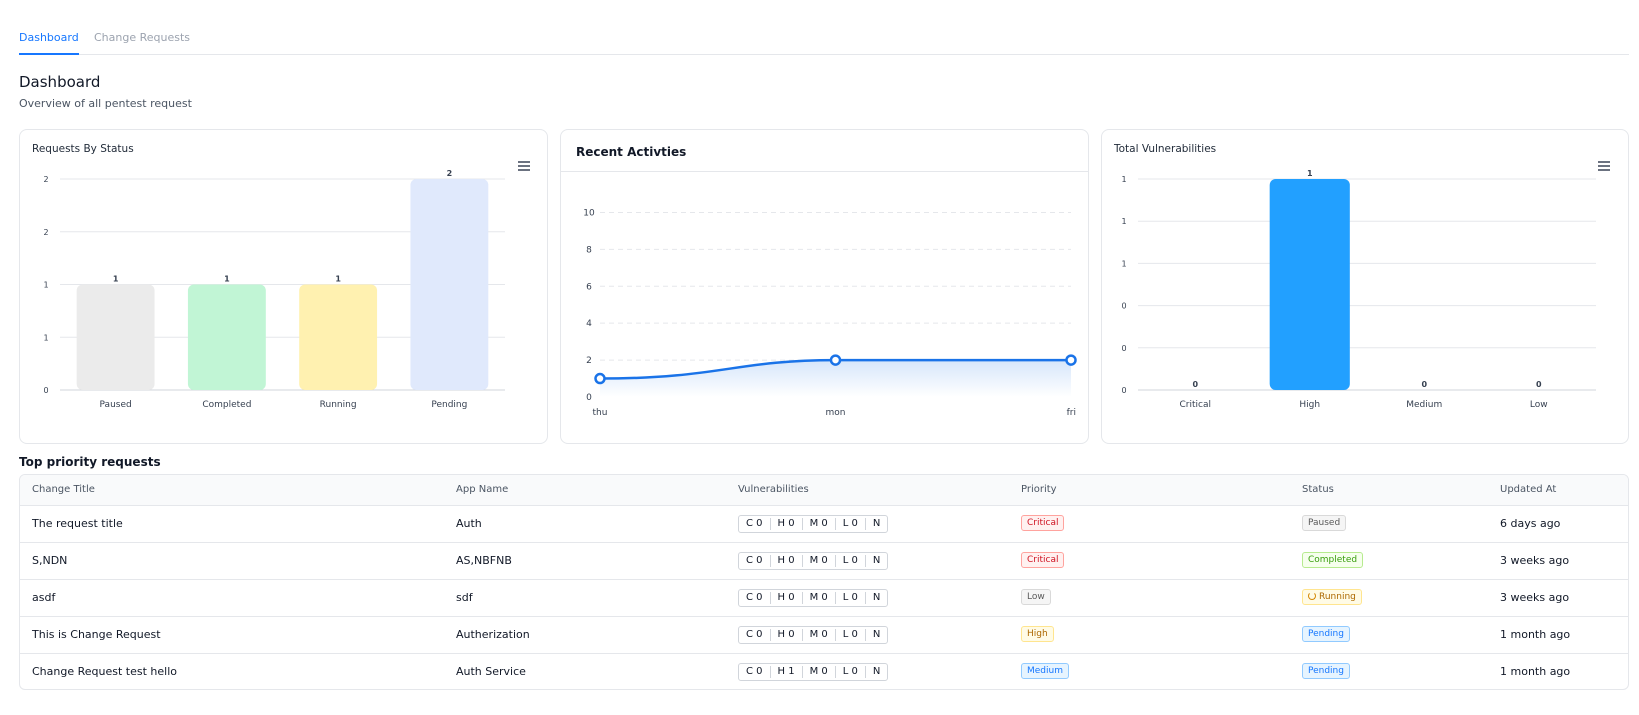 Image resolution: width=1639 pixels, height=715 pixels. Describe the element at coordinates (1528, 489) in the screenshot. I see `header-updated-at: Updated At` at that location.